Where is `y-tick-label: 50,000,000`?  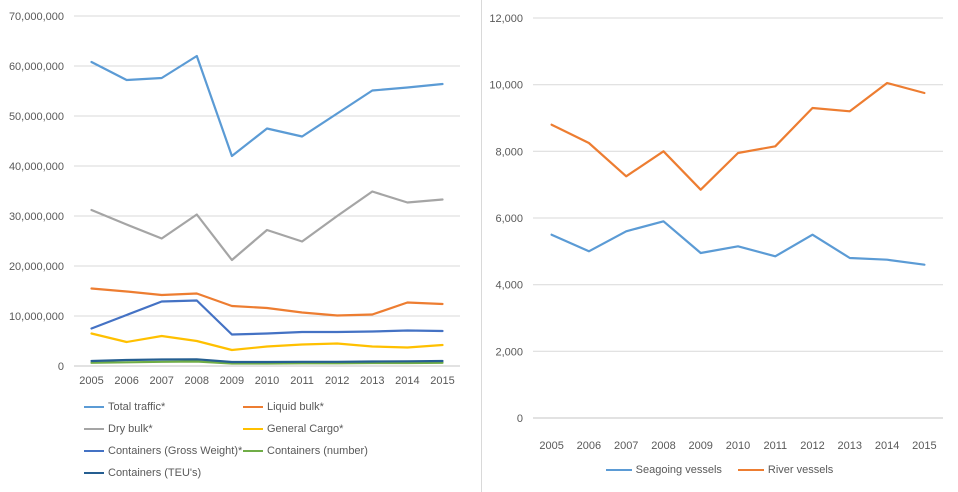 y-tick-label: 50,000,000 is located at coordinates (36, 117).